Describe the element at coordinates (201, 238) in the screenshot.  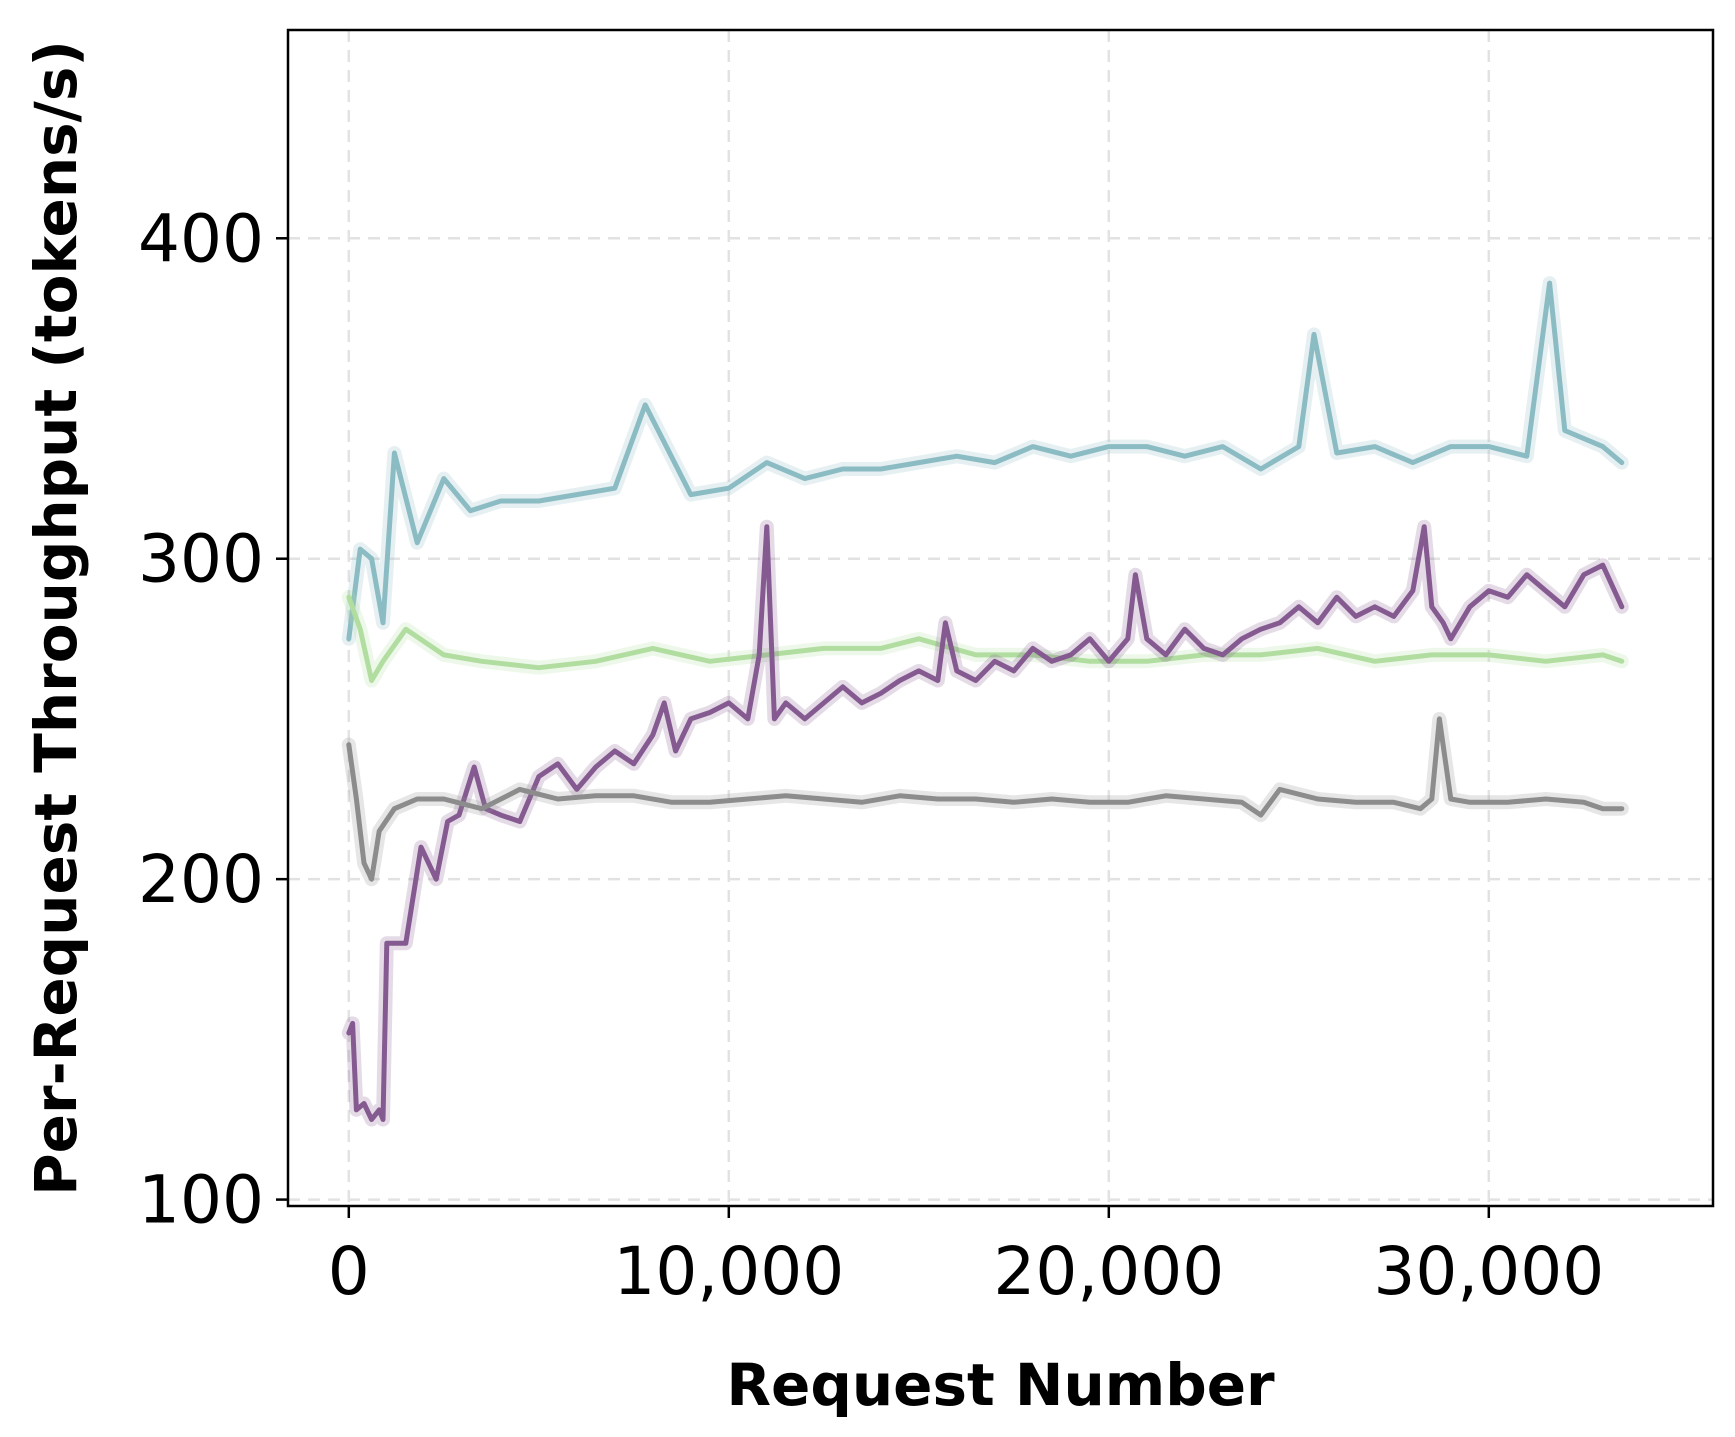
I see `y-tick-label: 400` at that location.